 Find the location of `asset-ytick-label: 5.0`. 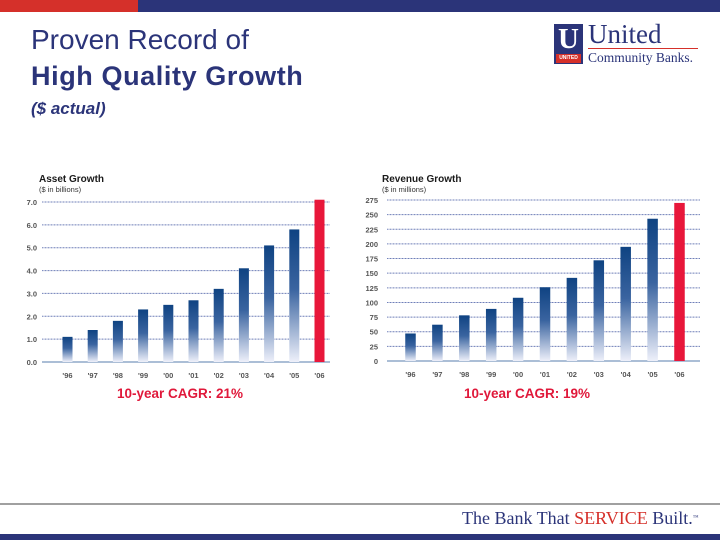

asset-ytick-label: 5.0 is located at coordinates (32, 248).